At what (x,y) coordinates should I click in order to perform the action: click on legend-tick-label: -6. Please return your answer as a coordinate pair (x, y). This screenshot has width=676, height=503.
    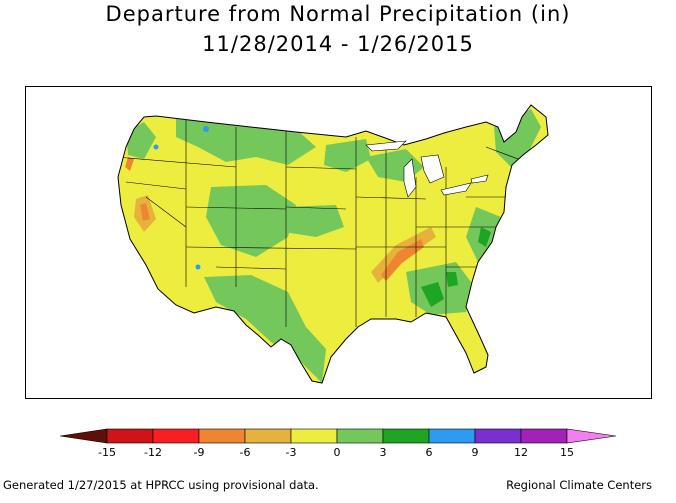
    Looking at the image, I should click on (245, 452).